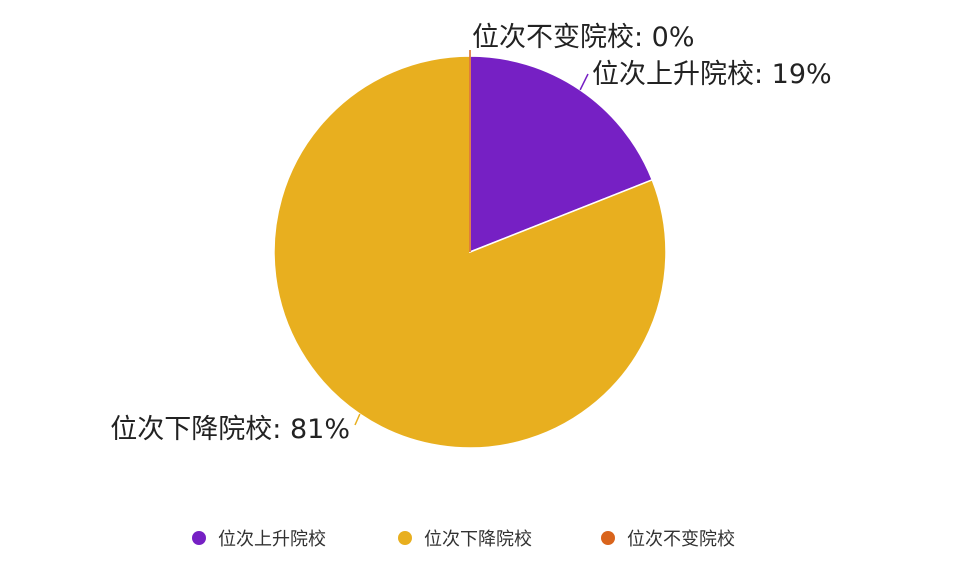  I want to click on legend-item-unchanged: 位次不变院校, so click(668, 539).